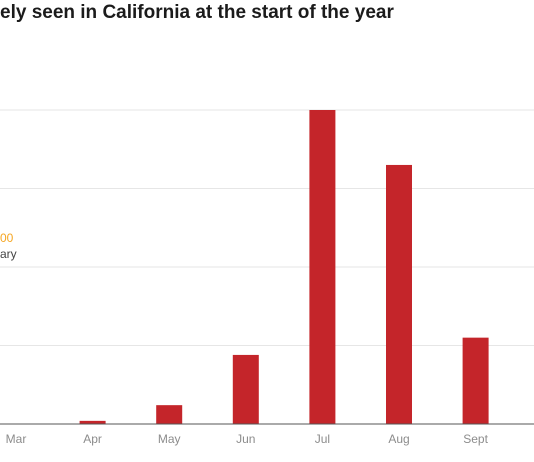 Image resolution: width=534 pixels, height=462 pixels. Describe the element at coordinates (475, 380) in the screenshot. I see `bar-sept` at that location.